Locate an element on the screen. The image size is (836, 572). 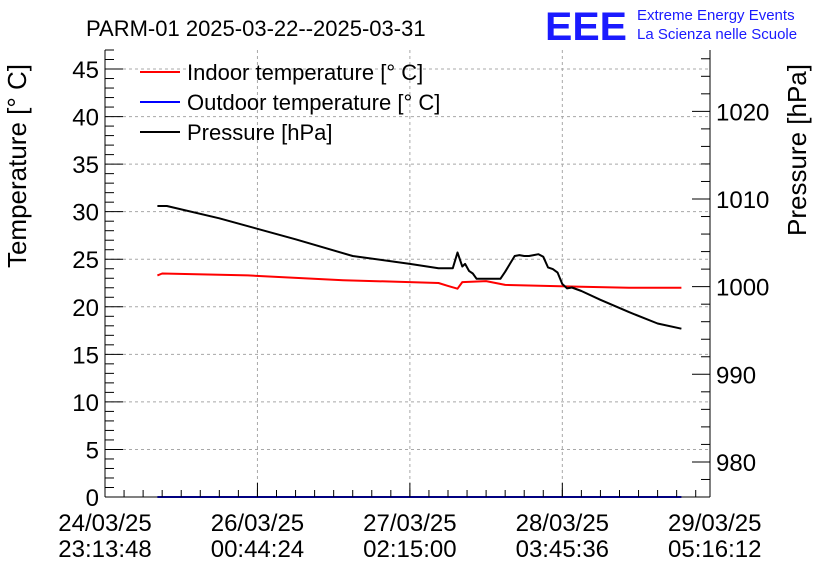
x-tick-label: 03:45:36 is located at coordinates (562, 549).